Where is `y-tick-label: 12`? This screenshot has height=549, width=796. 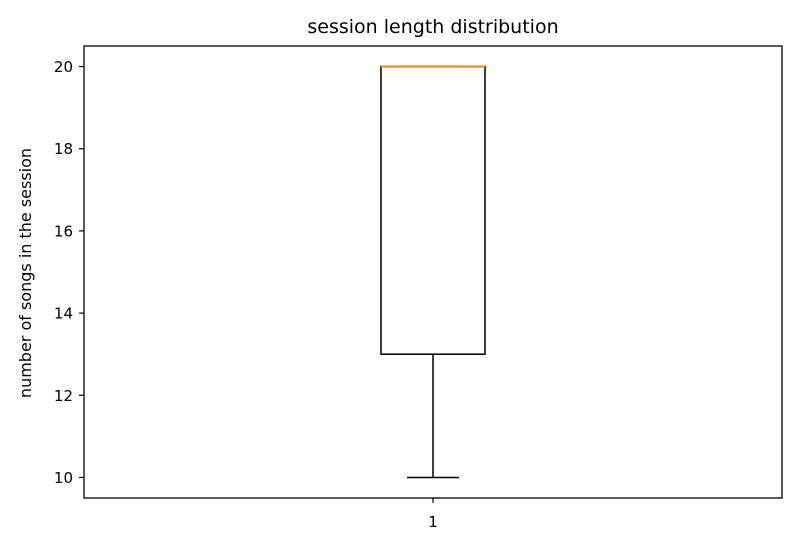
y-tick-label: 12 is located at coordinates (63, 396).